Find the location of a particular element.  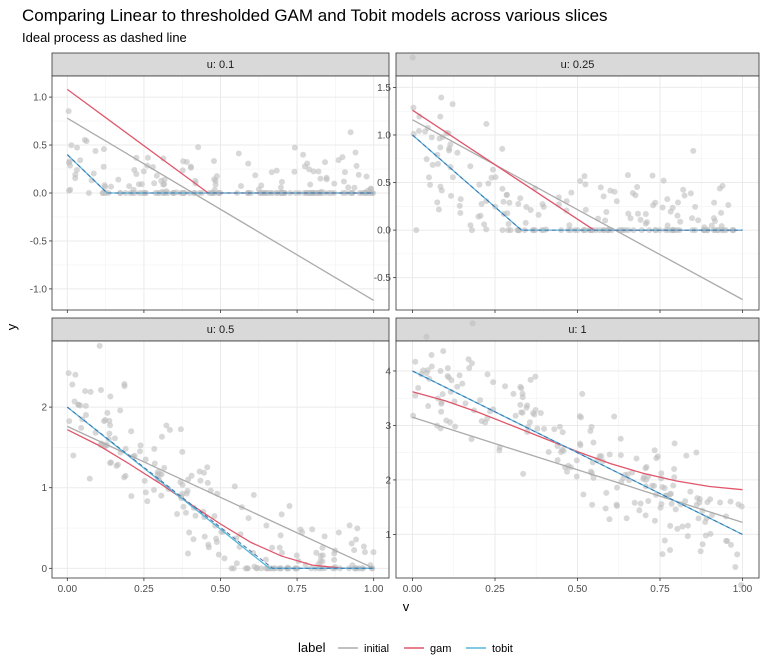

ideal-process-line is located at coordinates (220, 174).